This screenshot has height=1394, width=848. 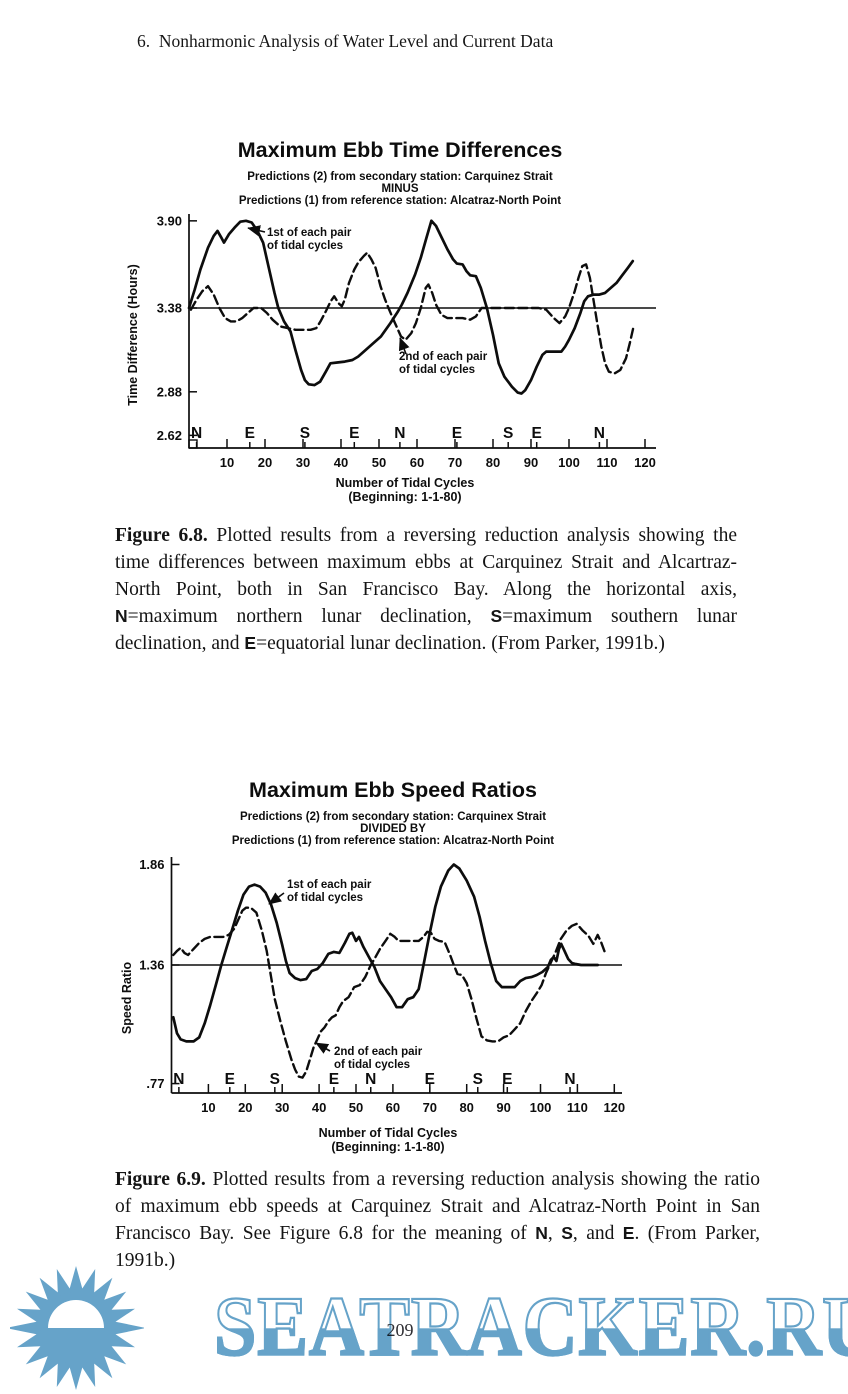 I want to click on caption-segment: ,, so click(x=554, y=1233).